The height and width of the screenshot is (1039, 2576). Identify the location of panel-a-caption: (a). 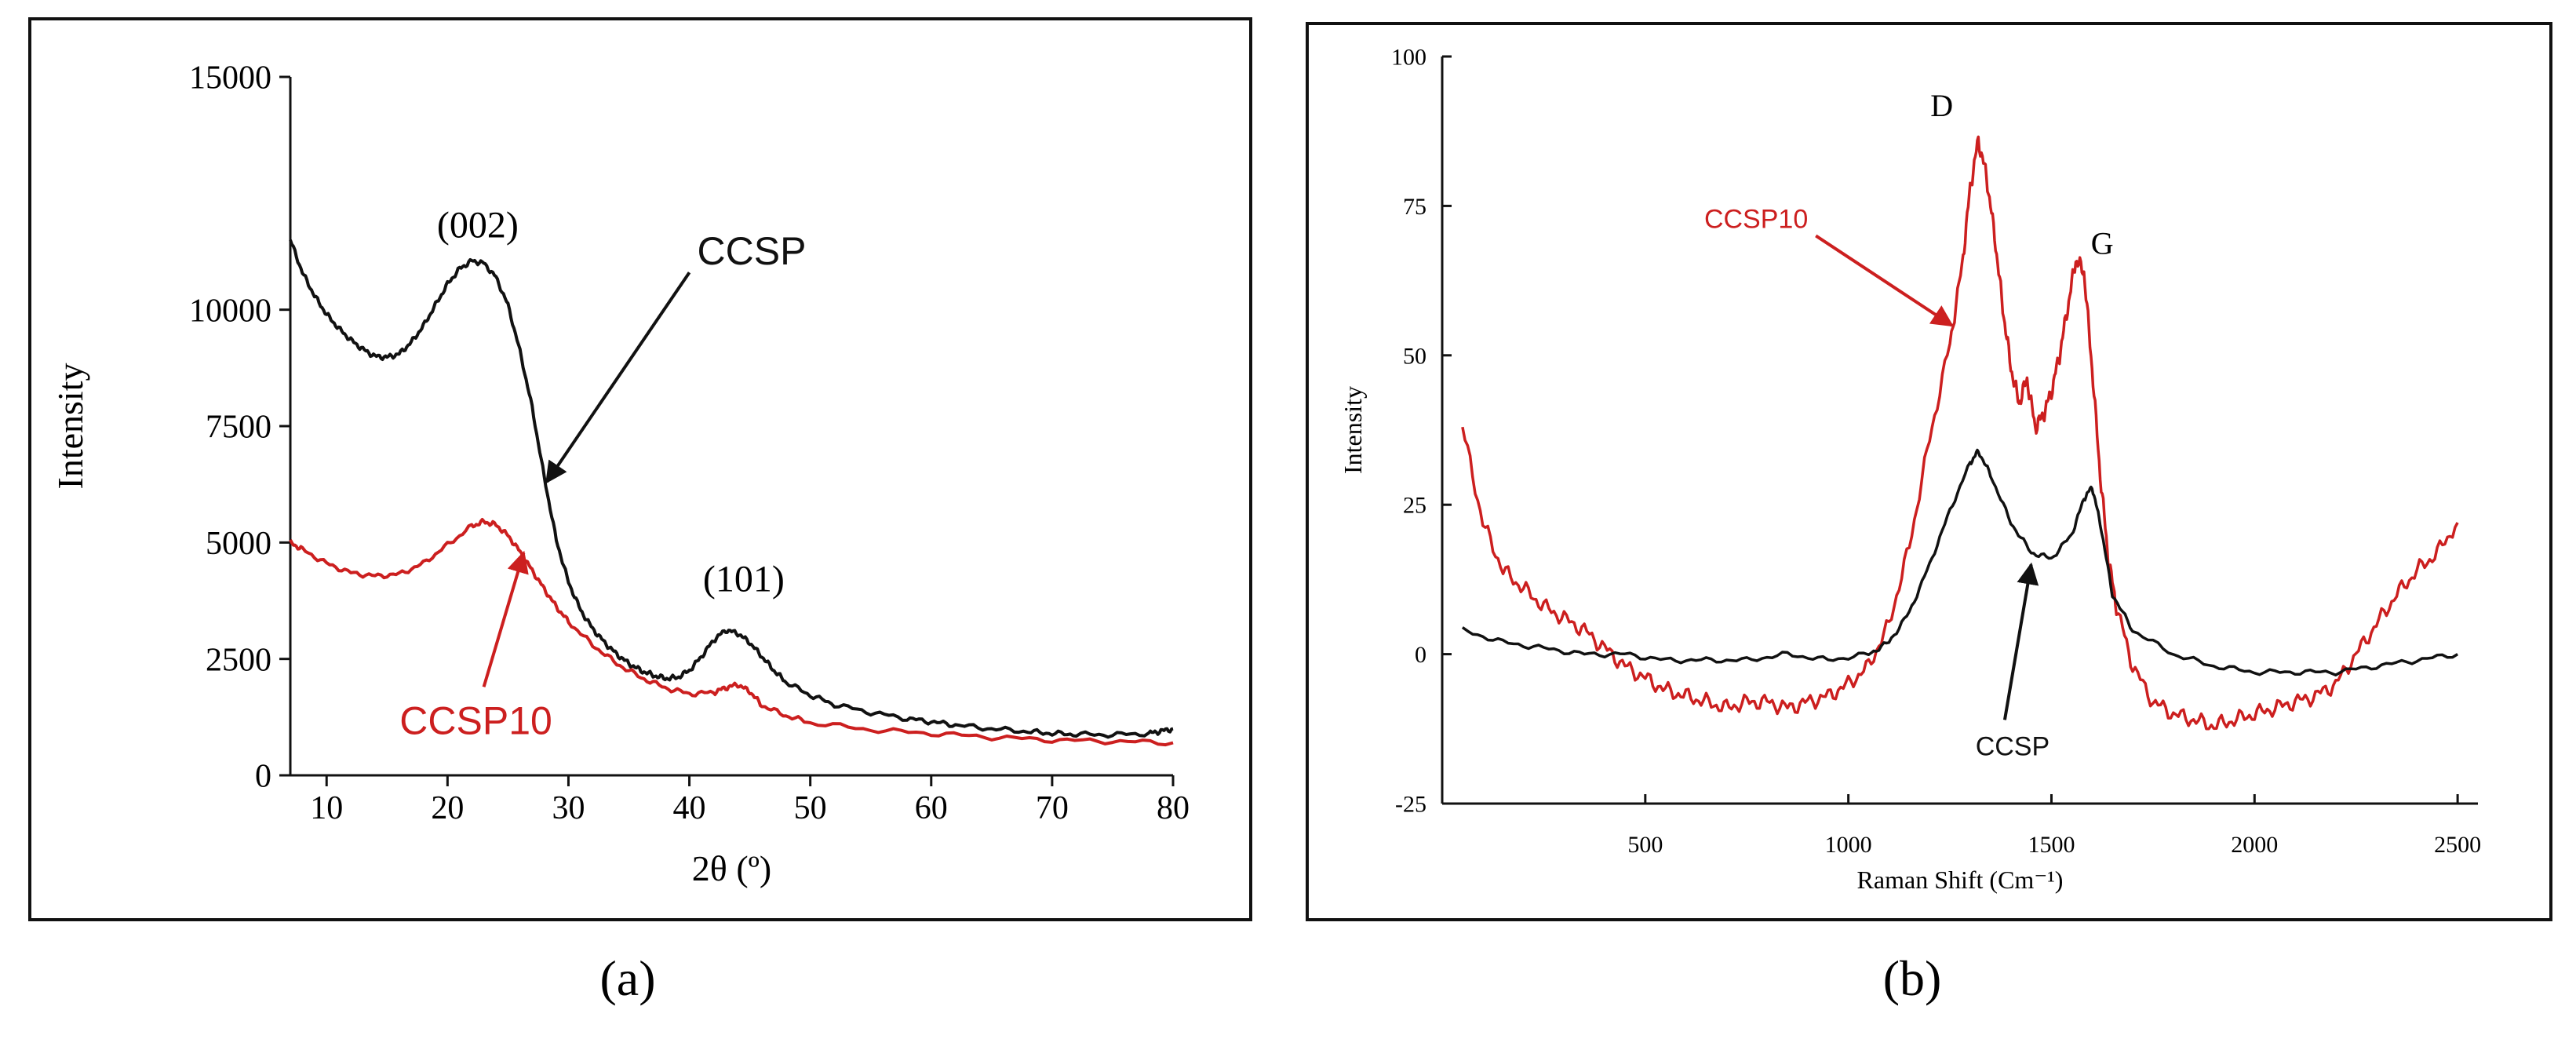
(627, 978).